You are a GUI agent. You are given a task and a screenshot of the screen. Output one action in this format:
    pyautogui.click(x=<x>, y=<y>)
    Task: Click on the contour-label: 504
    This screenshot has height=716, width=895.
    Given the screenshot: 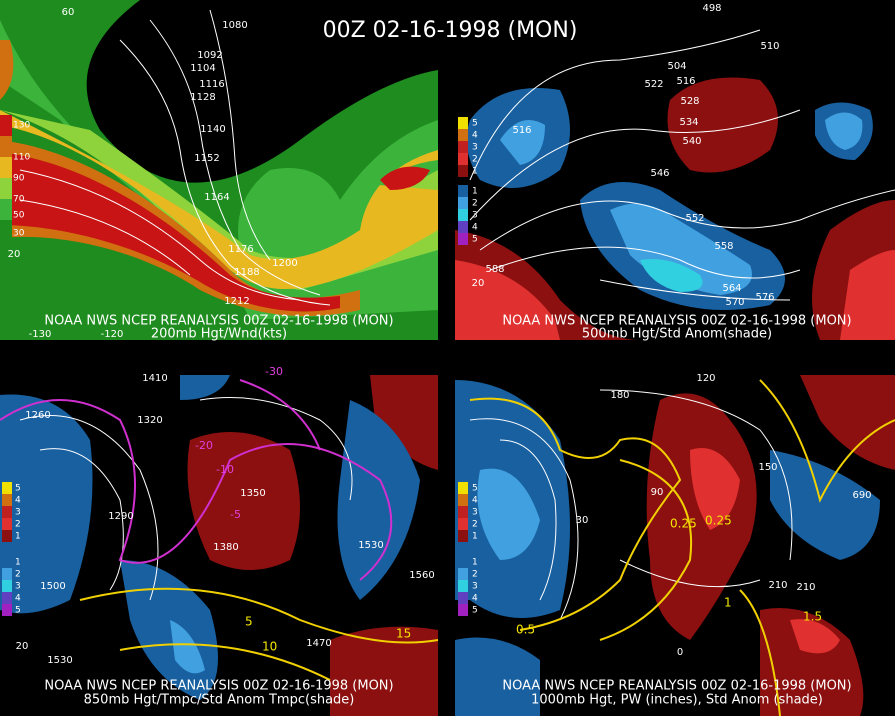 What is the action you would take?
    pyautogui.click(x=676, y=66)
    